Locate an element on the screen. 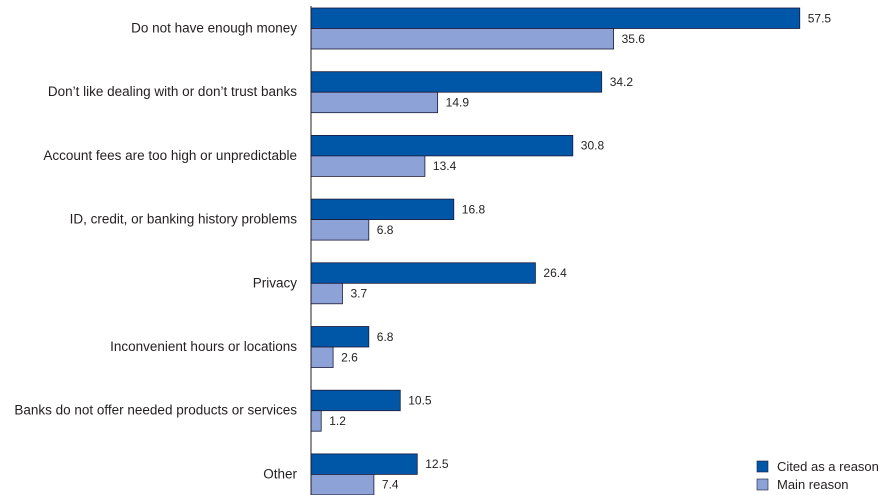 This screenshot has width=887, height=495. bar-cited-do-not-have-enough-money is located at coordinates (555, 18).